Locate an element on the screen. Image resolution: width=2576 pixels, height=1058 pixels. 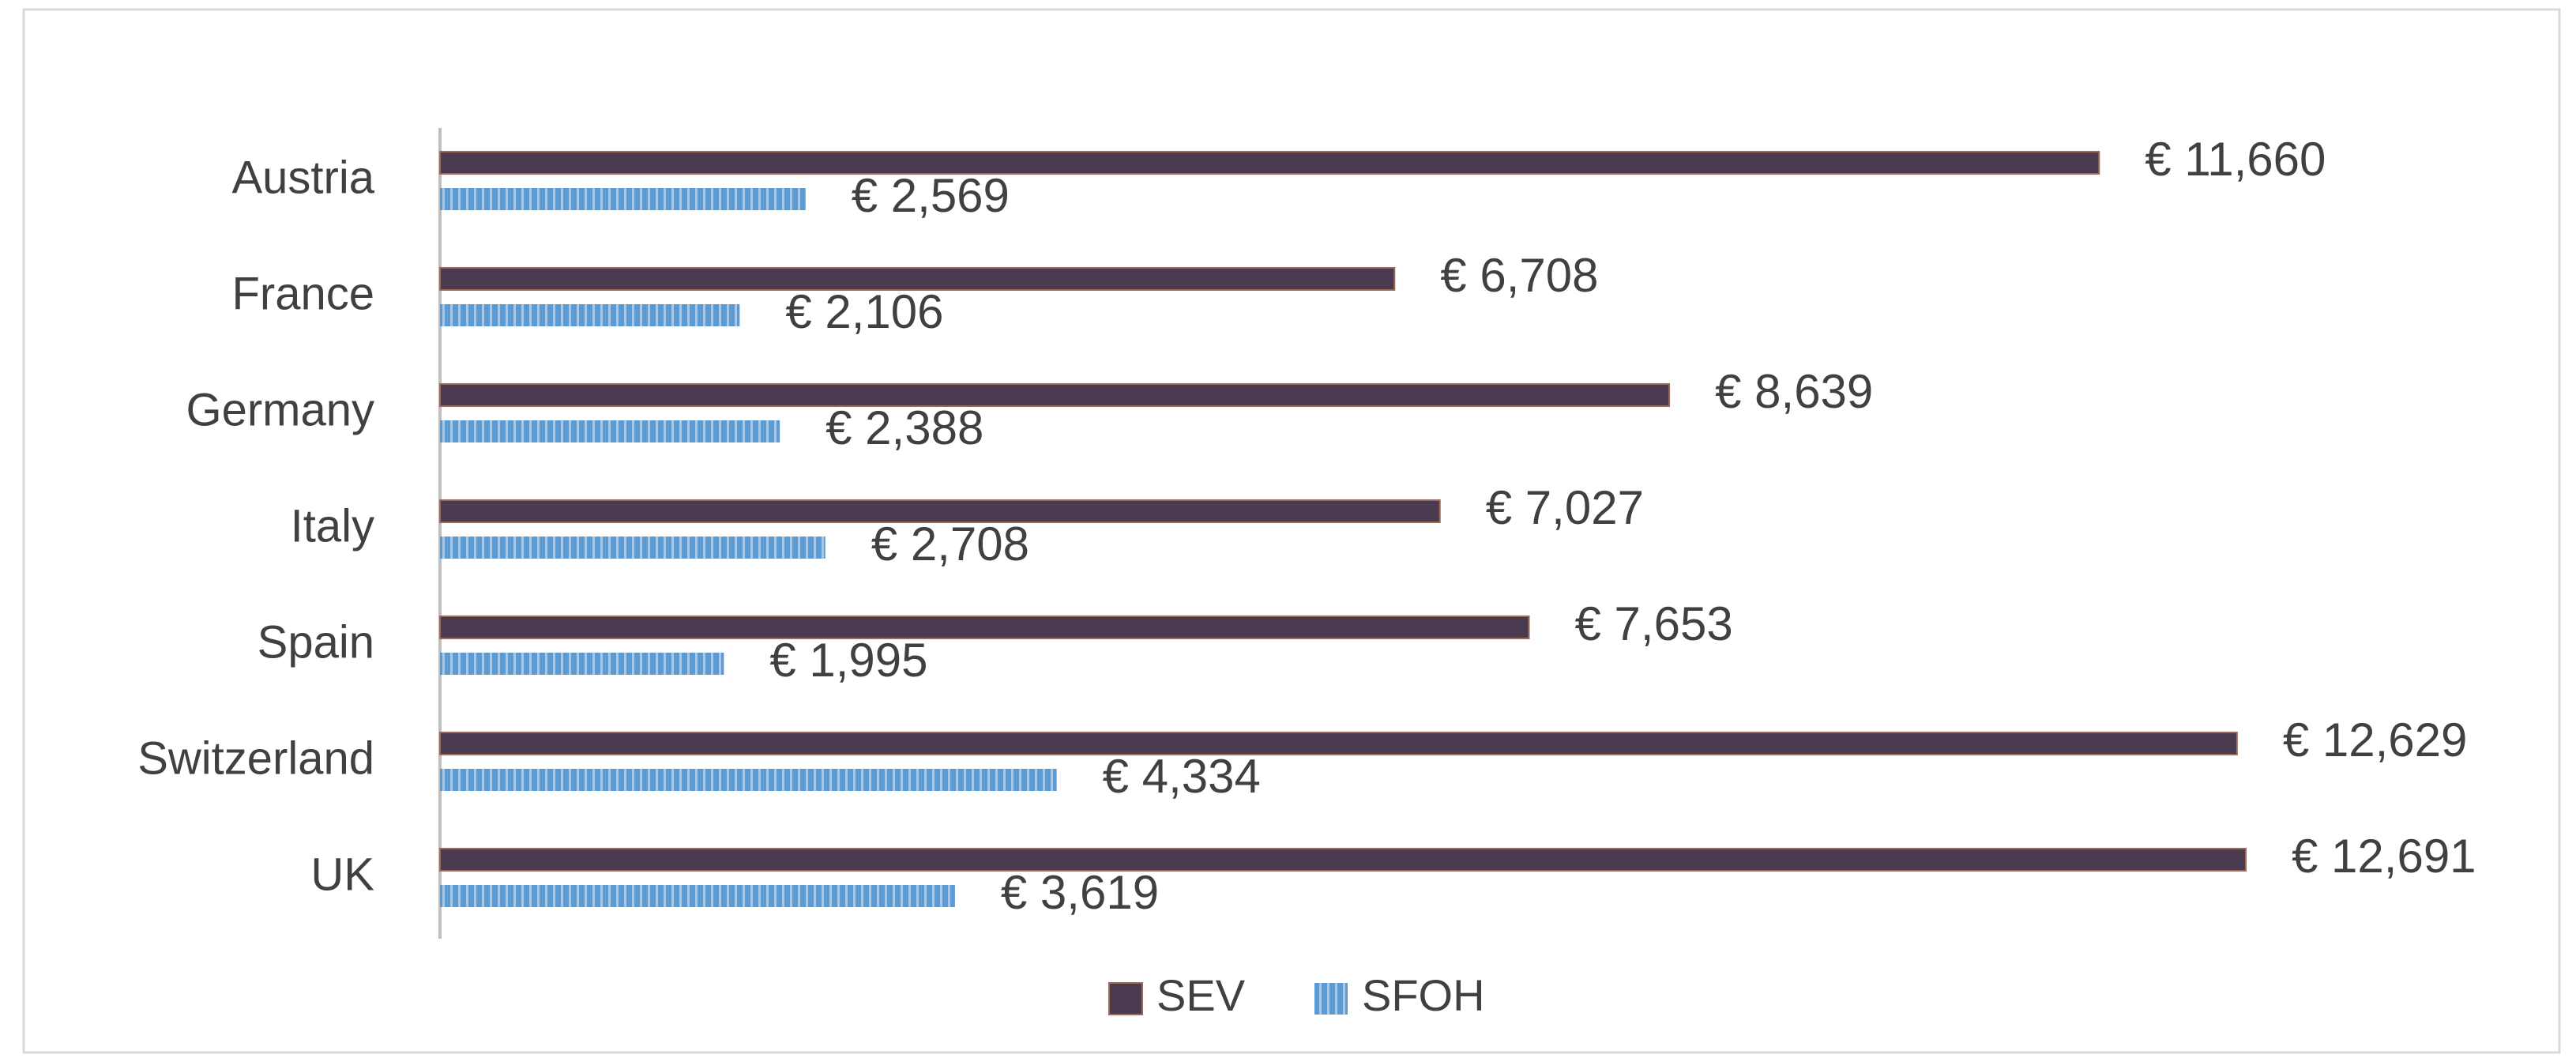
y-tick-label: Spain is located at coordinates (316, 642).